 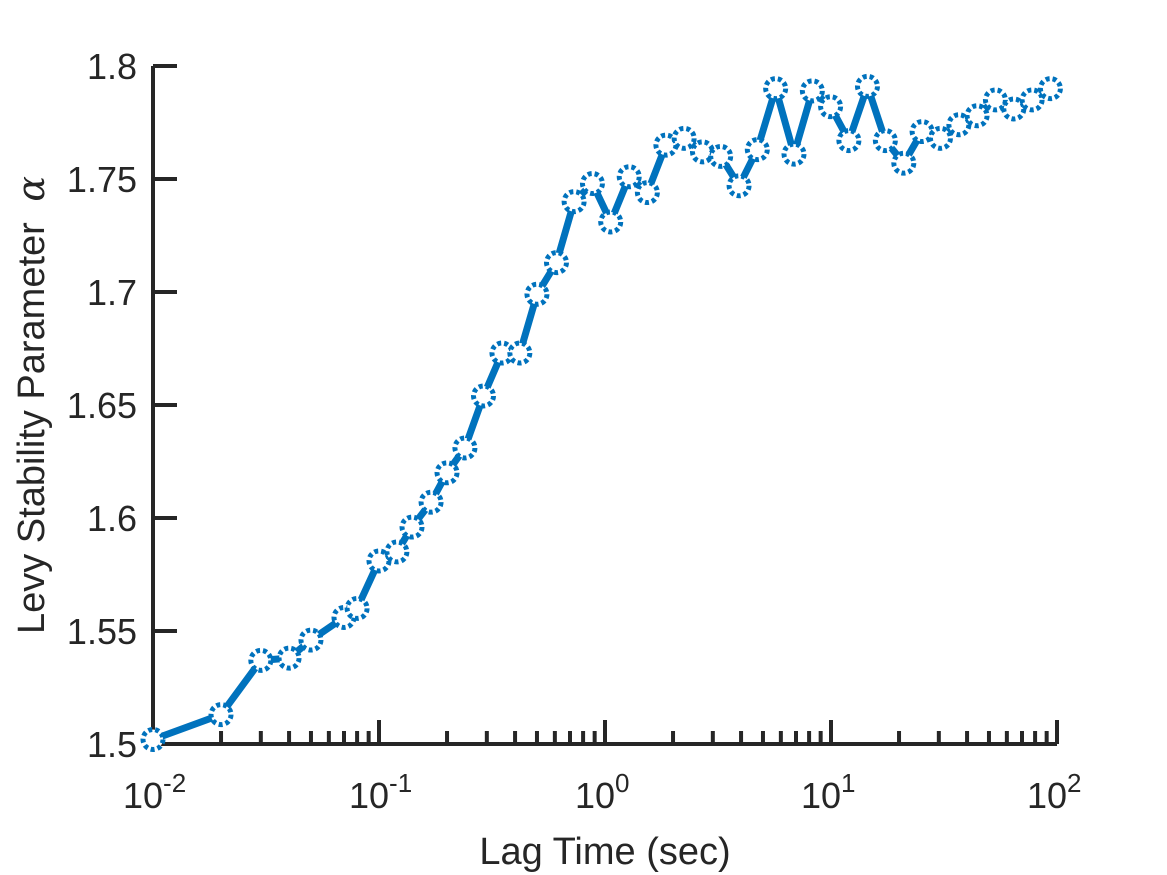 I want to click on x-tick-label: 10⁻², so click(x=154, y=792).